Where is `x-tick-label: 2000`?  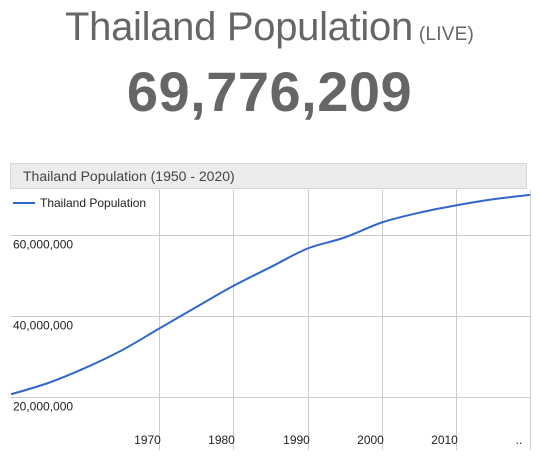
x-tick-label: 2000 is located at coordinates (370, 440).